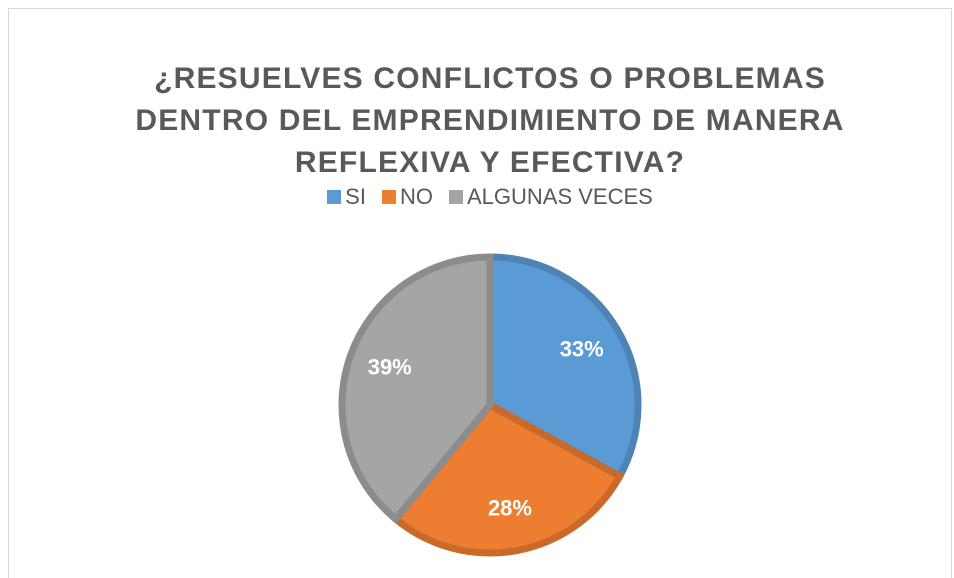 This screenshot has width=954, height=578. What do you see at coordinates (416, 196) in the screenshot?
I see `legend-label: NO` at bounding box center [416, 196].